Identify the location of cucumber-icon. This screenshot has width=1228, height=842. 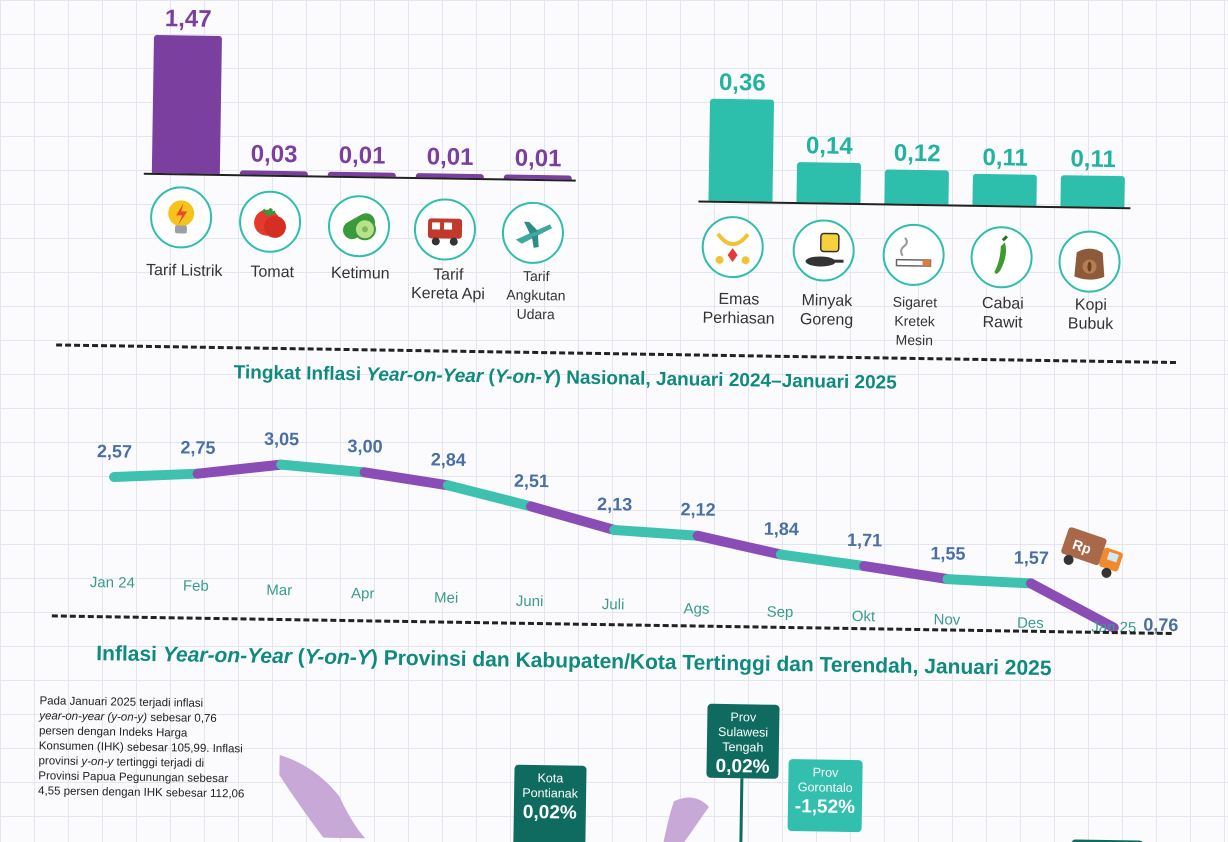
(359, 226).